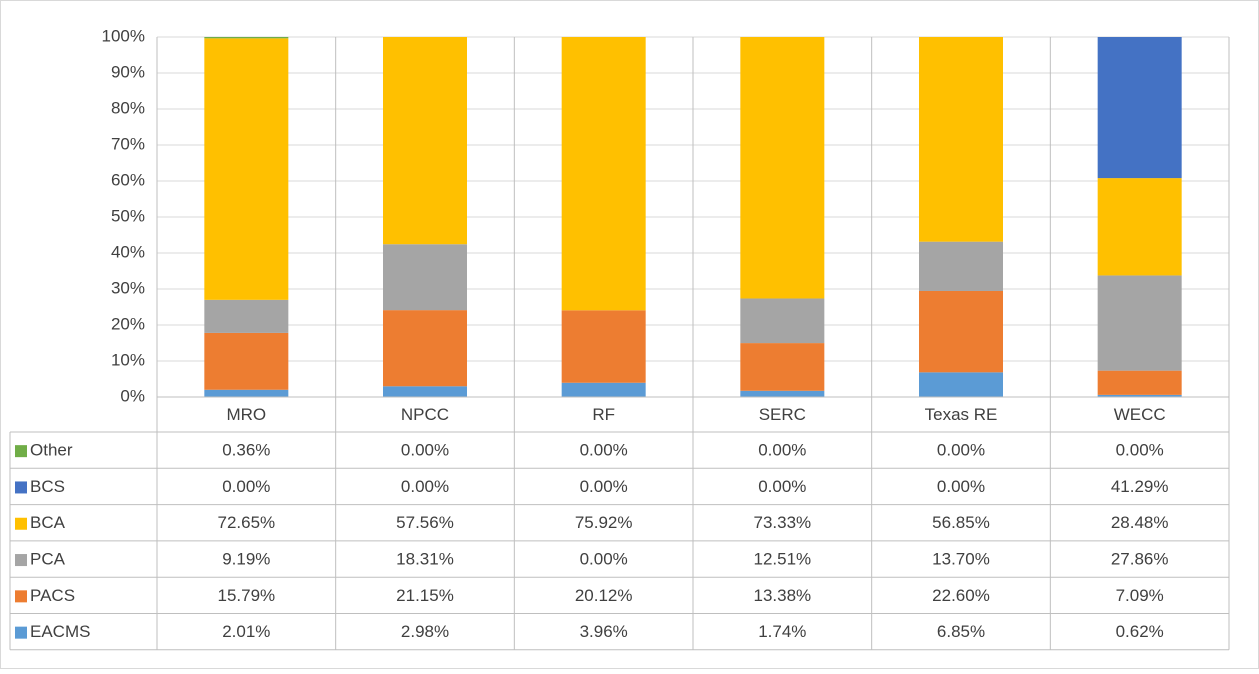 The height and width of the screenshot is (674, 1259). I want to click on table-value: 0.62%, so click(1140, 631).